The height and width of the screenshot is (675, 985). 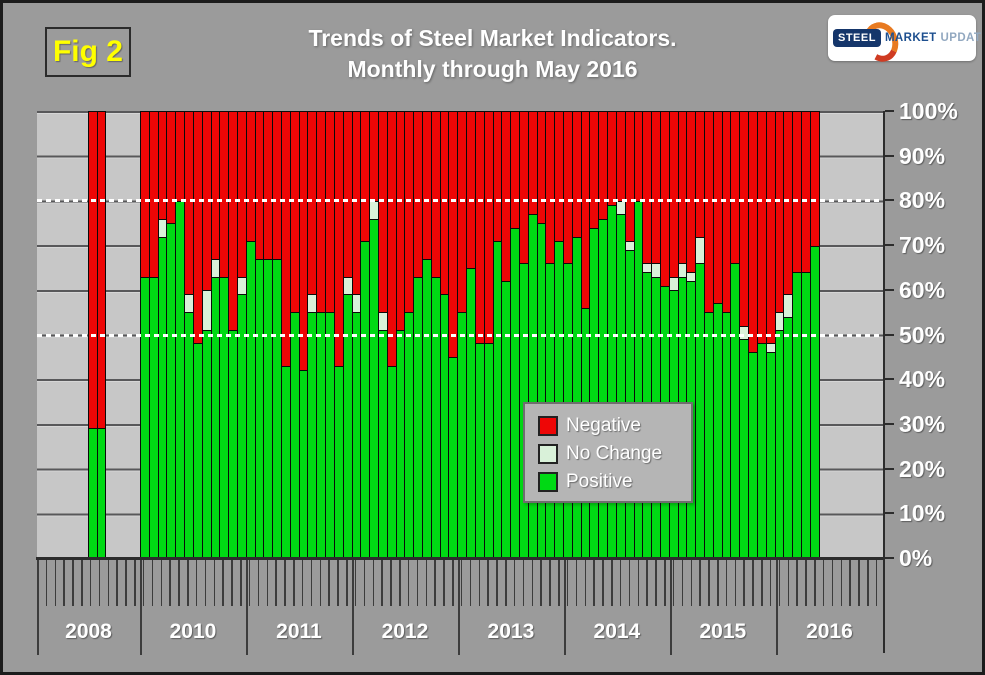 I want to click on year-label-2011: 2011, so click(x=299, y=631).